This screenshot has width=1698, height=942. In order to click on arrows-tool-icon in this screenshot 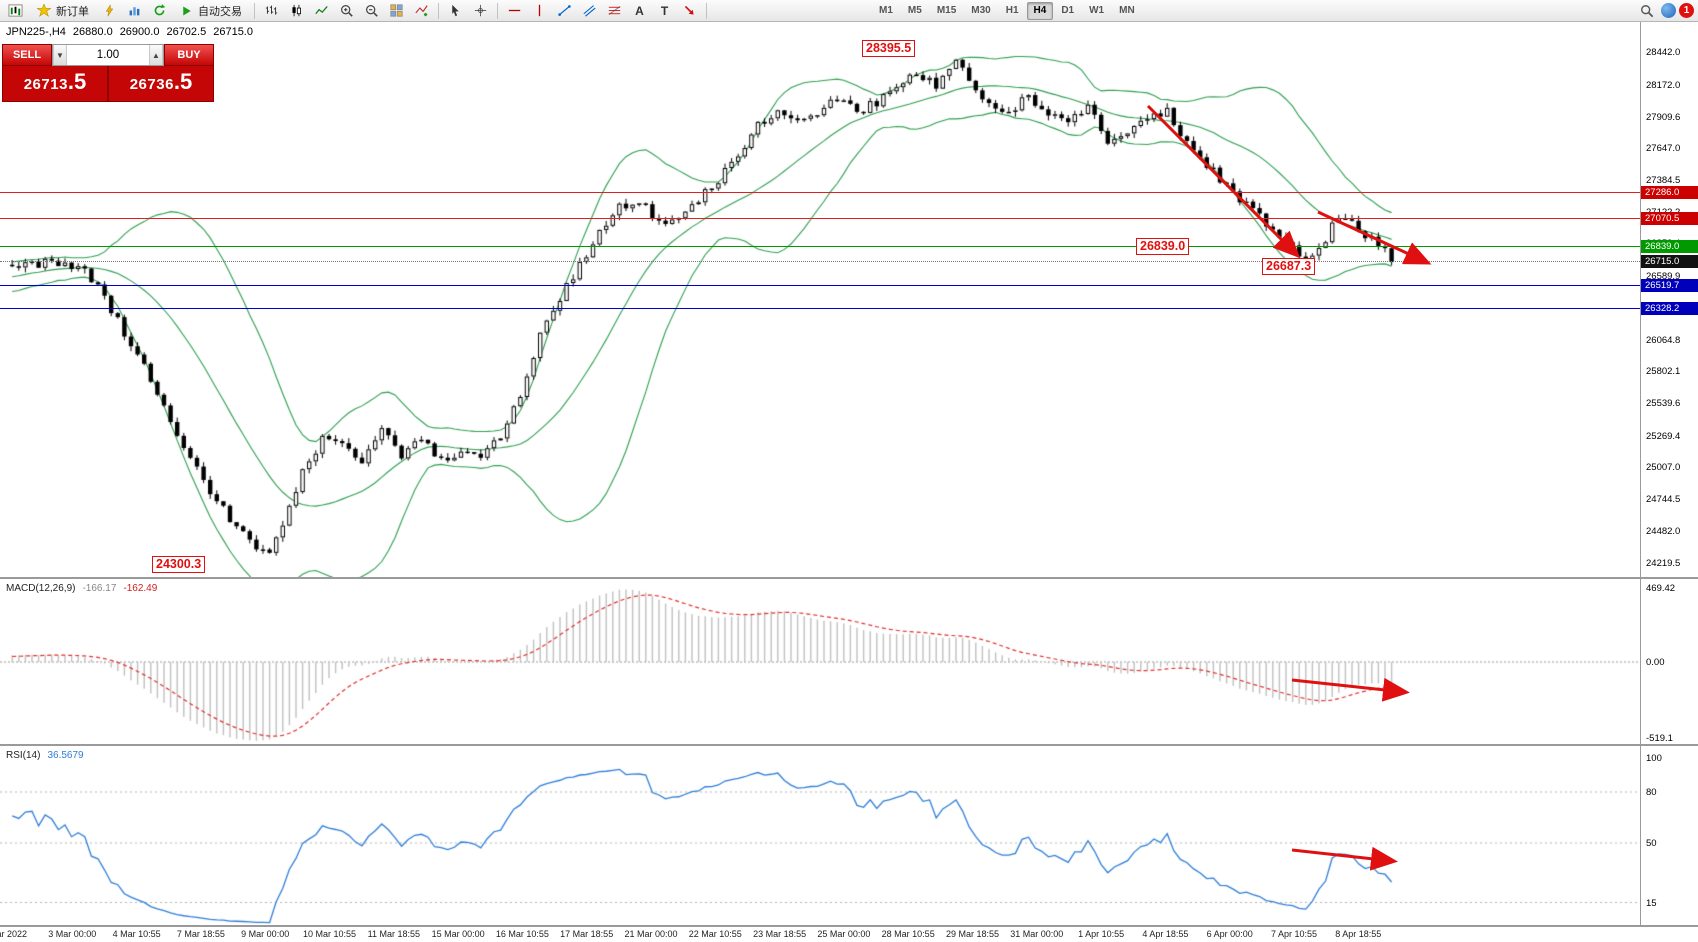, I will do `click(689, 10)`.